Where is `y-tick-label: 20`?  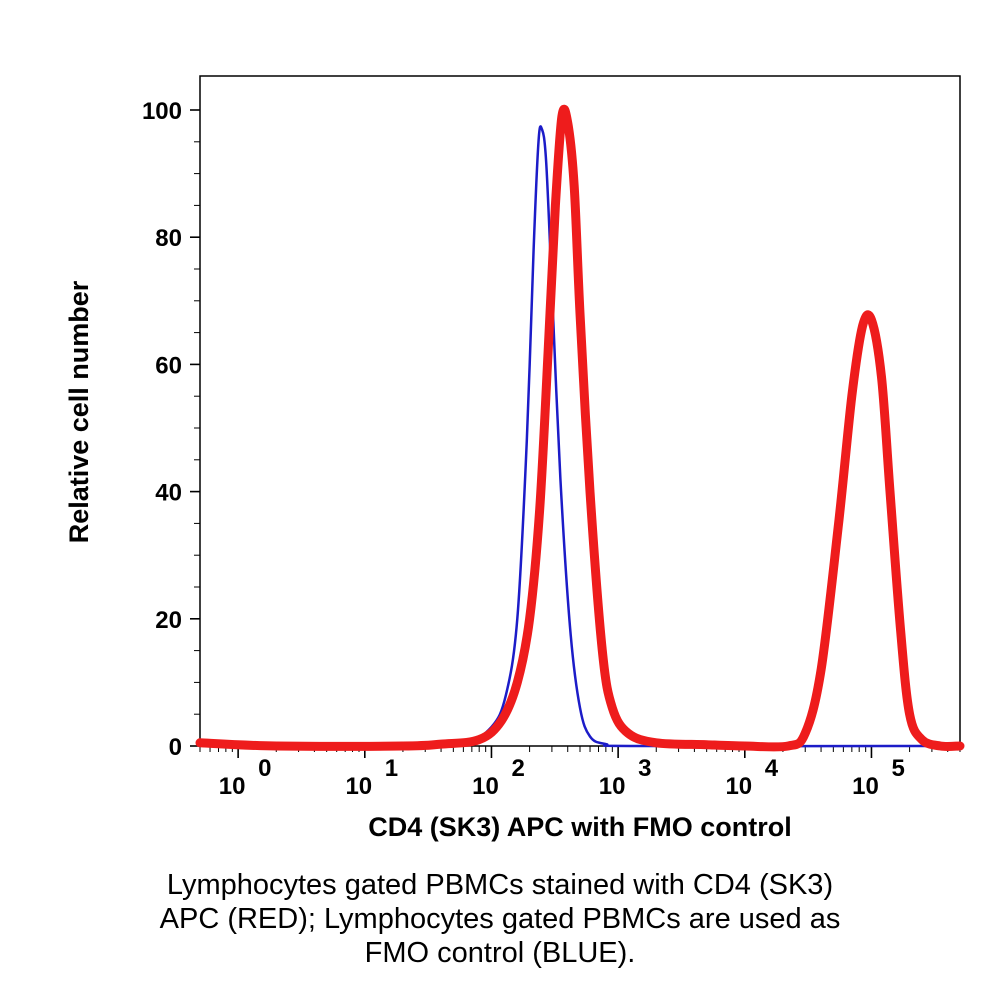 y-tick-label: 20 is located at coordinates (168, 620).